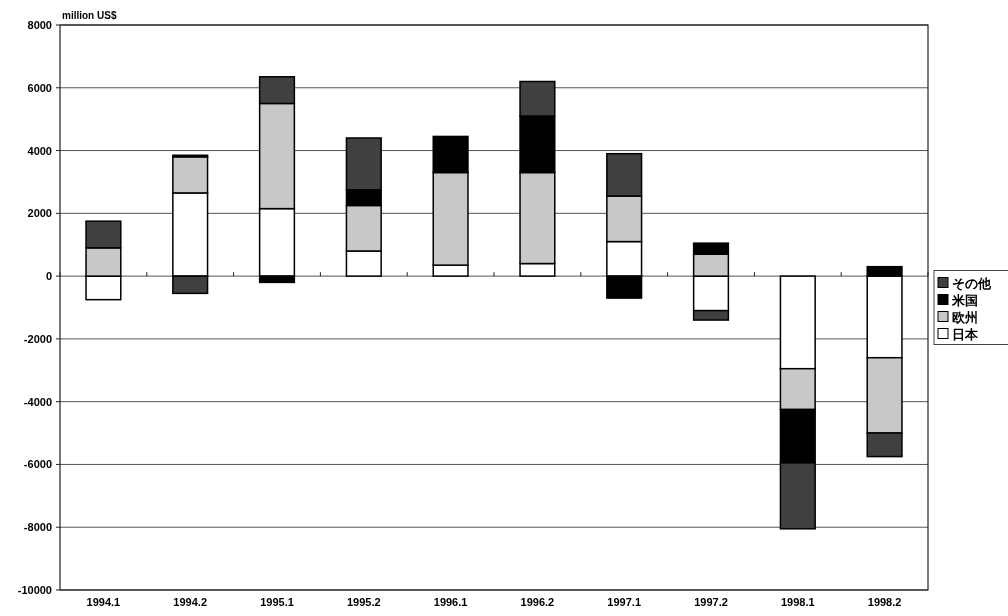 This screenshot has height=616, width=1008. I want to click on y-tick-label: 2000, so click(39, 213).